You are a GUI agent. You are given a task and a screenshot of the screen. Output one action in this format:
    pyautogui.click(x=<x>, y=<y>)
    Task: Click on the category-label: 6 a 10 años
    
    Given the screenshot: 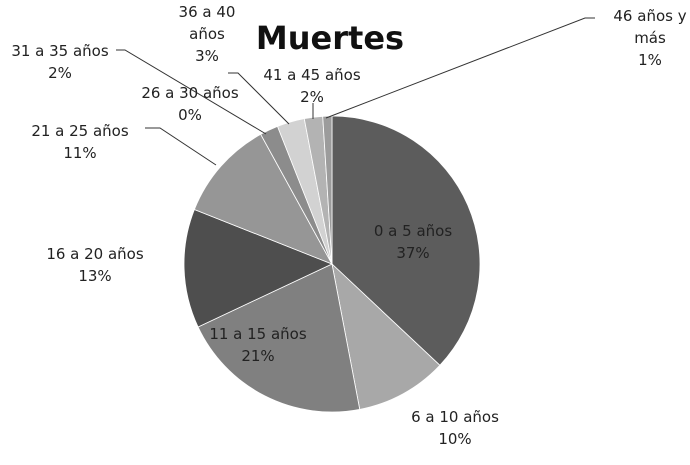 What is the action you would take?
    pyautogui.click(x=455, y=417)
    